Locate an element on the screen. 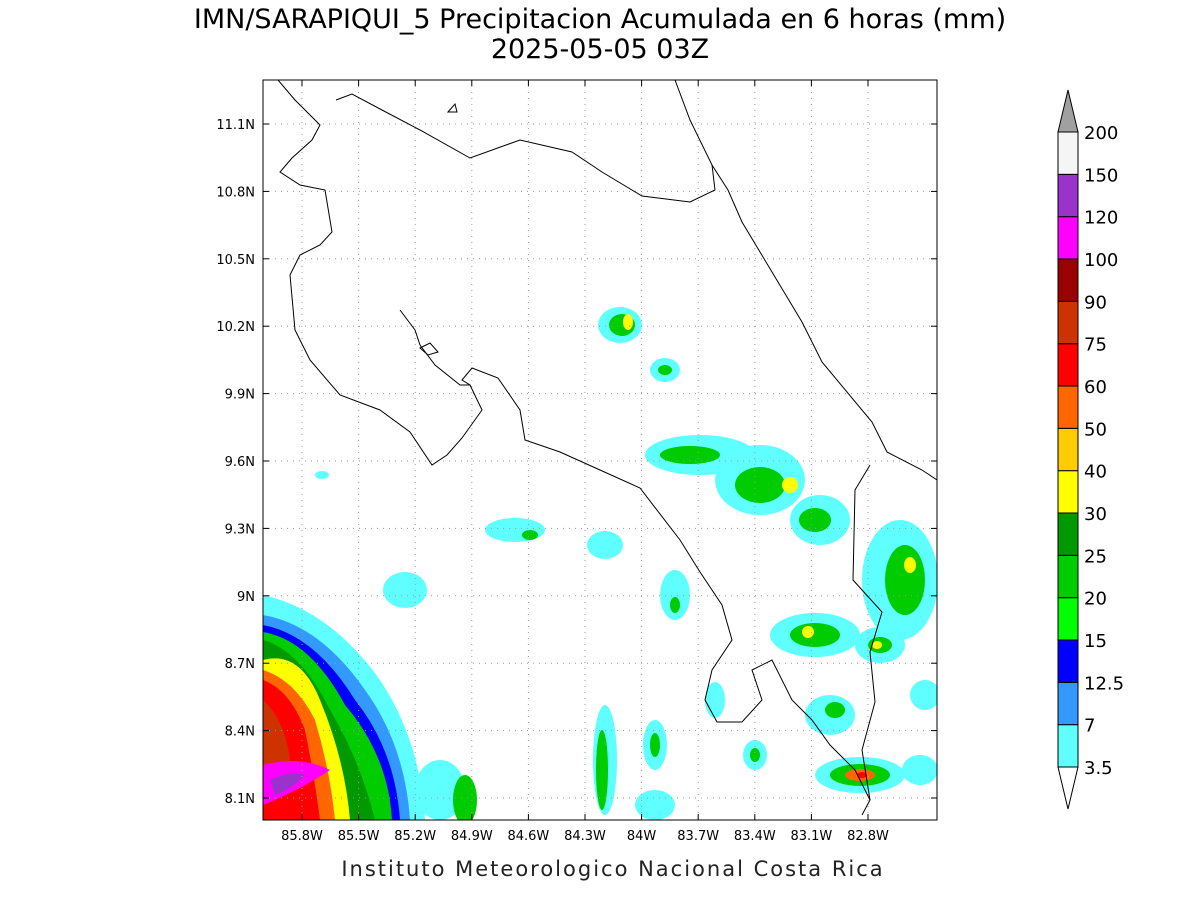 Image resolution: width=1200 pixels, height=900 pixels. lon-label: 84.6W is located at coordinates (528, 836).